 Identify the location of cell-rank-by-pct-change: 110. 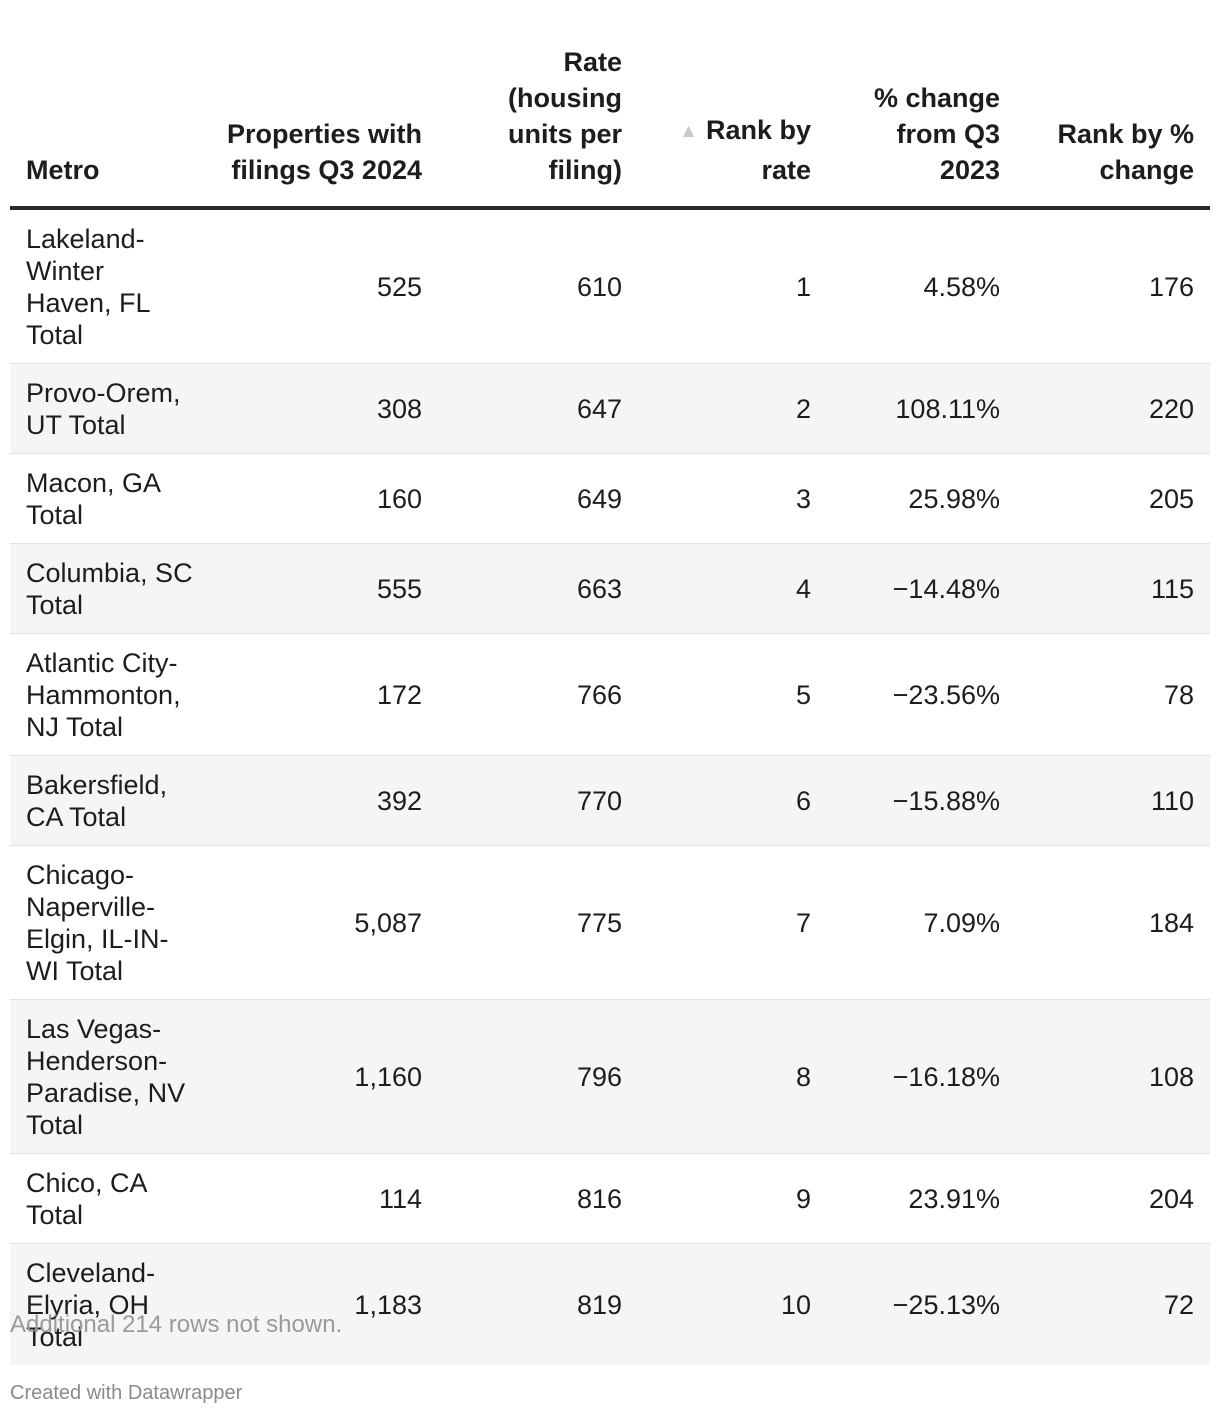
(1113, 800).